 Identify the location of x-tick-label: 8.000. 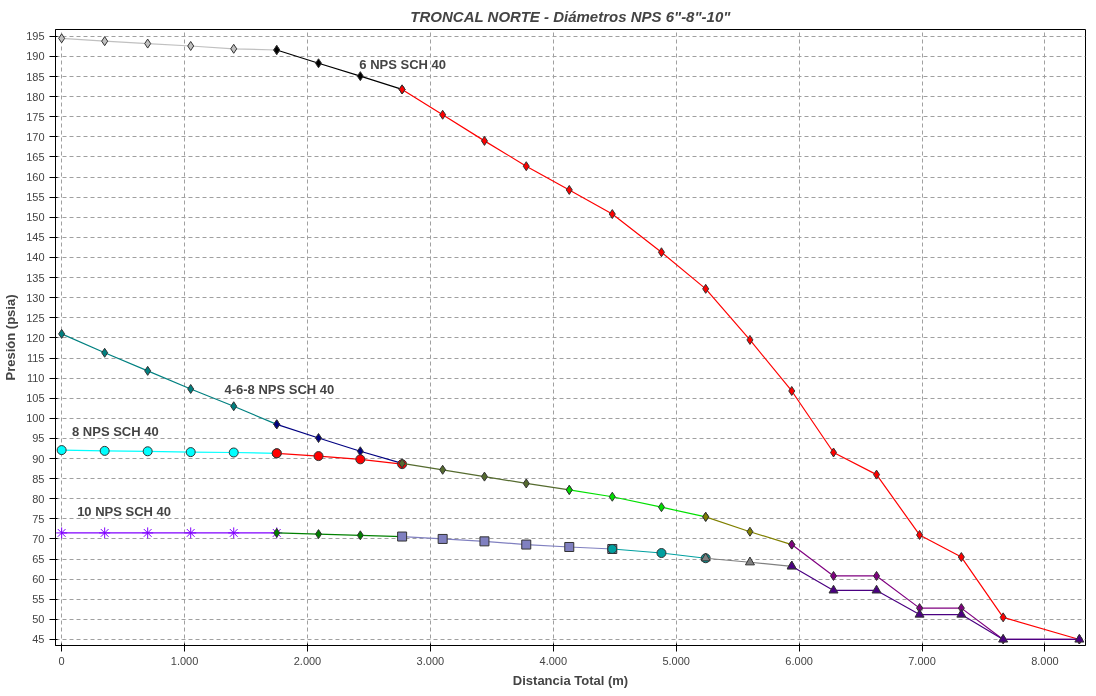
(1045, 660).